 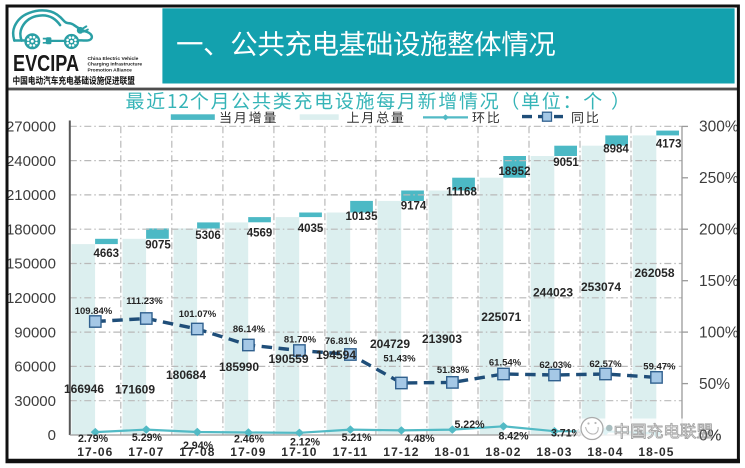 What do you see at coordinates (401, 452) in the screenshot?
I see `svg-text: 17-12` at bounding box center [401, 452].